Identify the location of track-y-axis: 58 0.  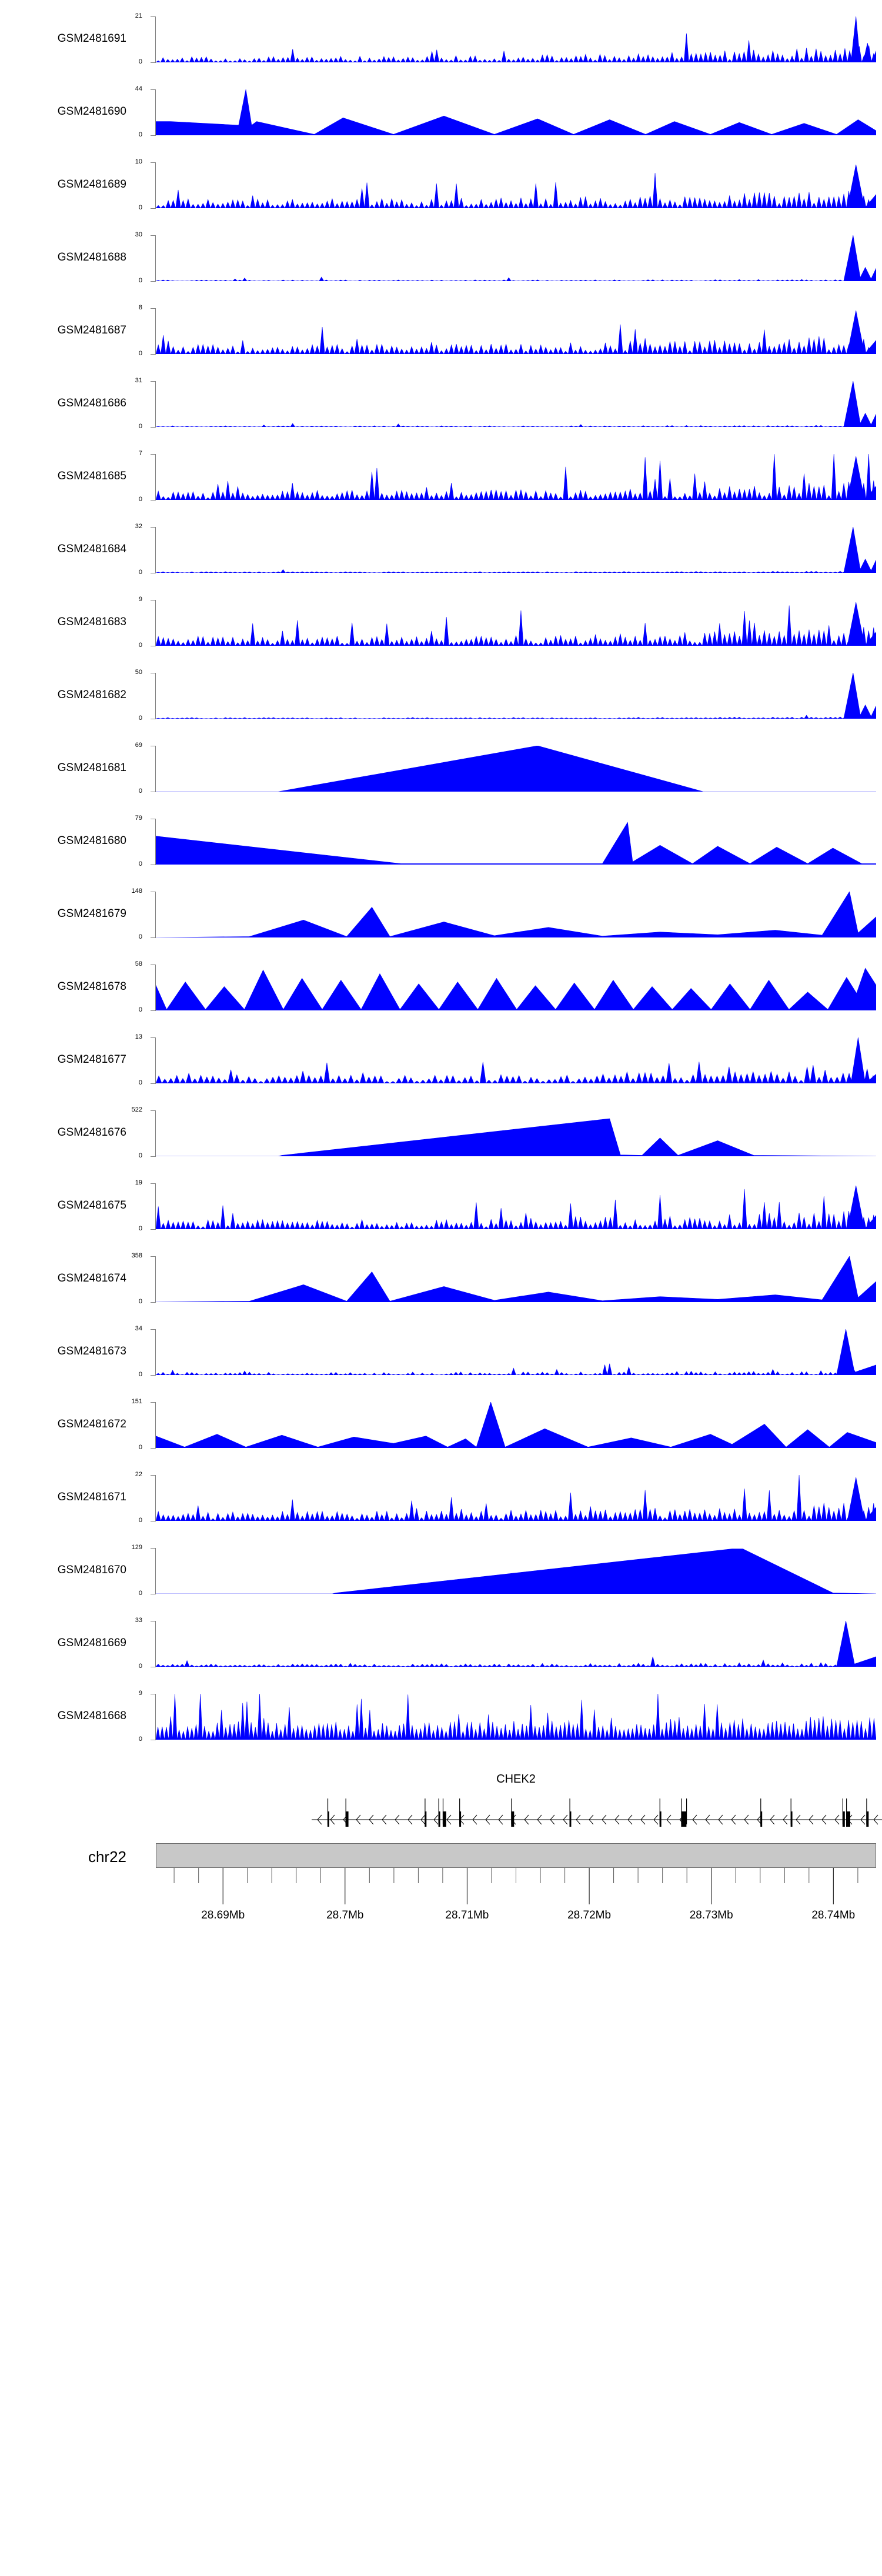
(145, 987).